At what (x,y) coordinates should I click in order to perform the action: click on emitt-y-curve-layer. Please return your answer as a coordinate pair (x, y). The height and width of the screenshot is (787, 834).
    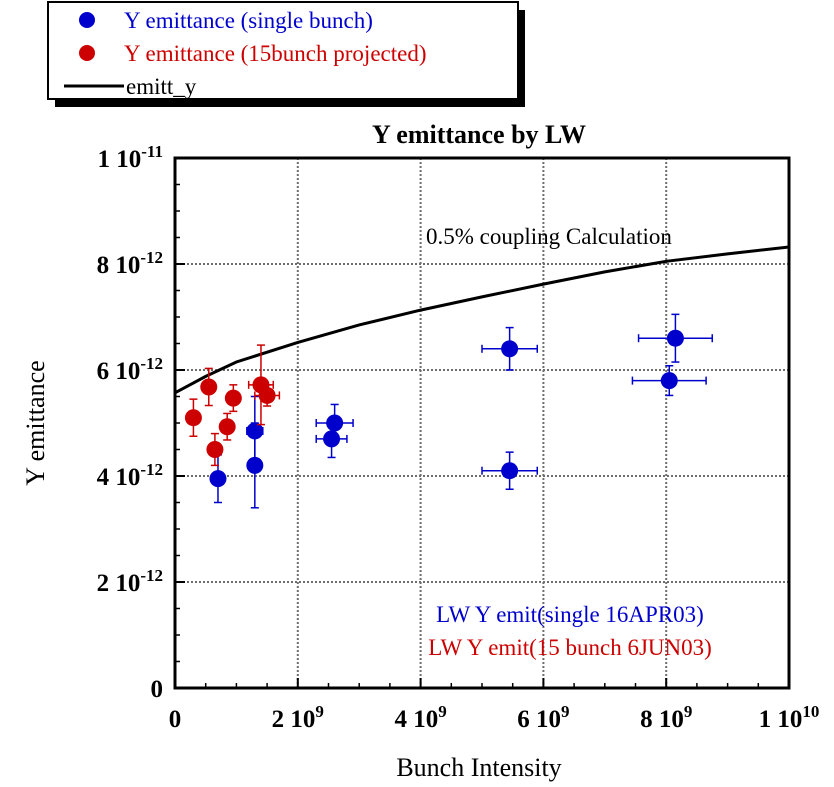
    Looking at the image, I should click on (482, 320).